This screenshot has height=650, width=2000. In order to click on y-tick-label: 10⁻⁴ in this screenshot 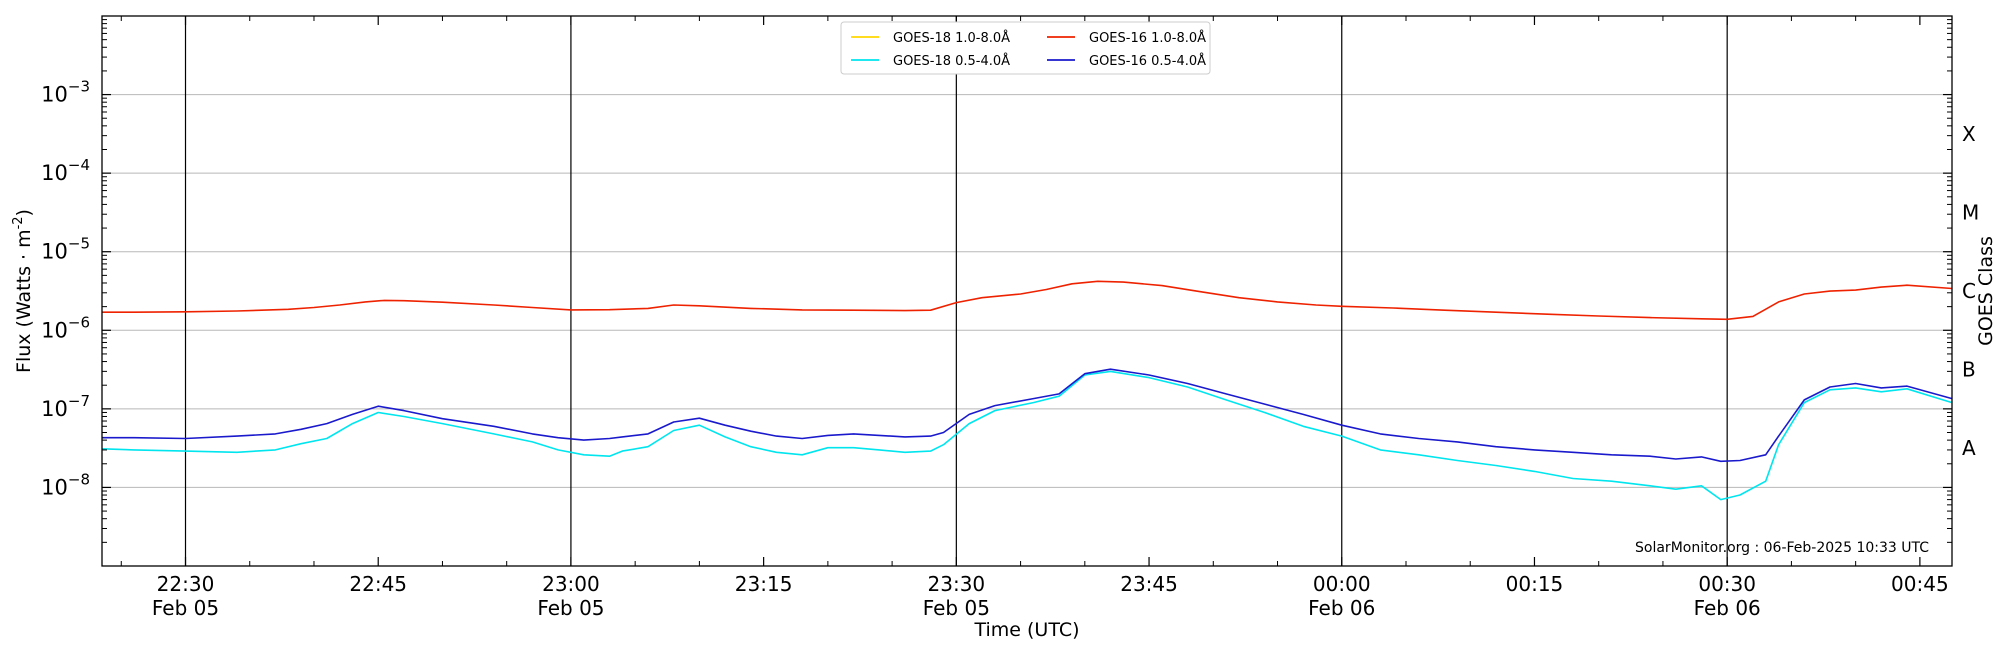, I will do `click(65, 170)`.